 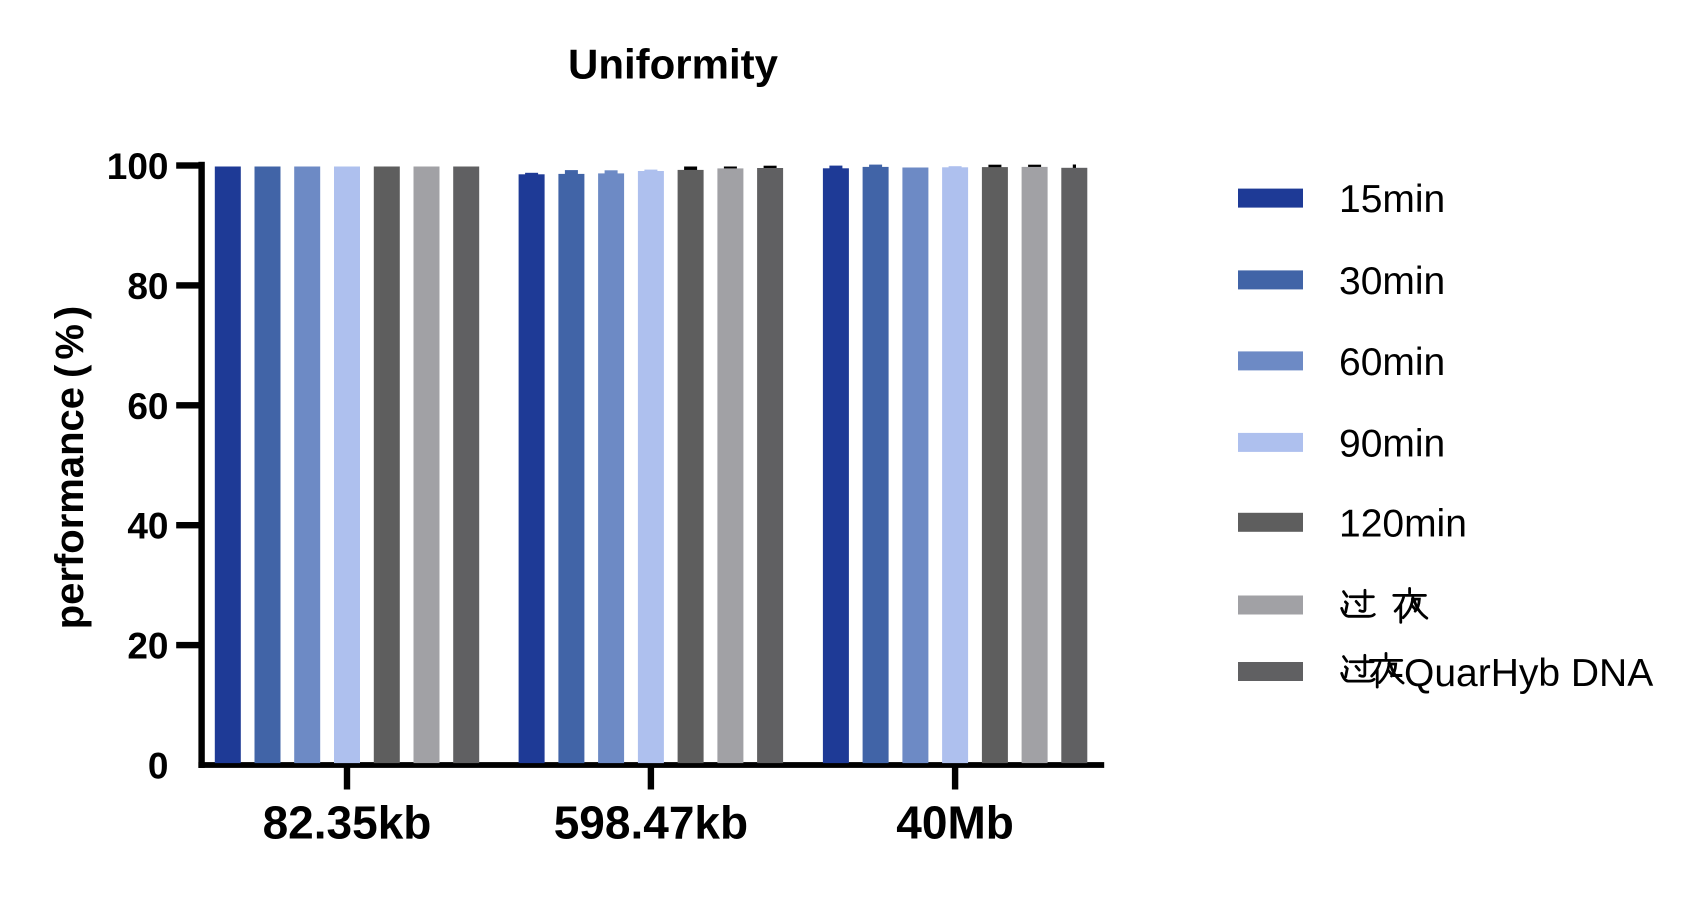 I want to click on svg-text: 20, so click(x=147, y=646).